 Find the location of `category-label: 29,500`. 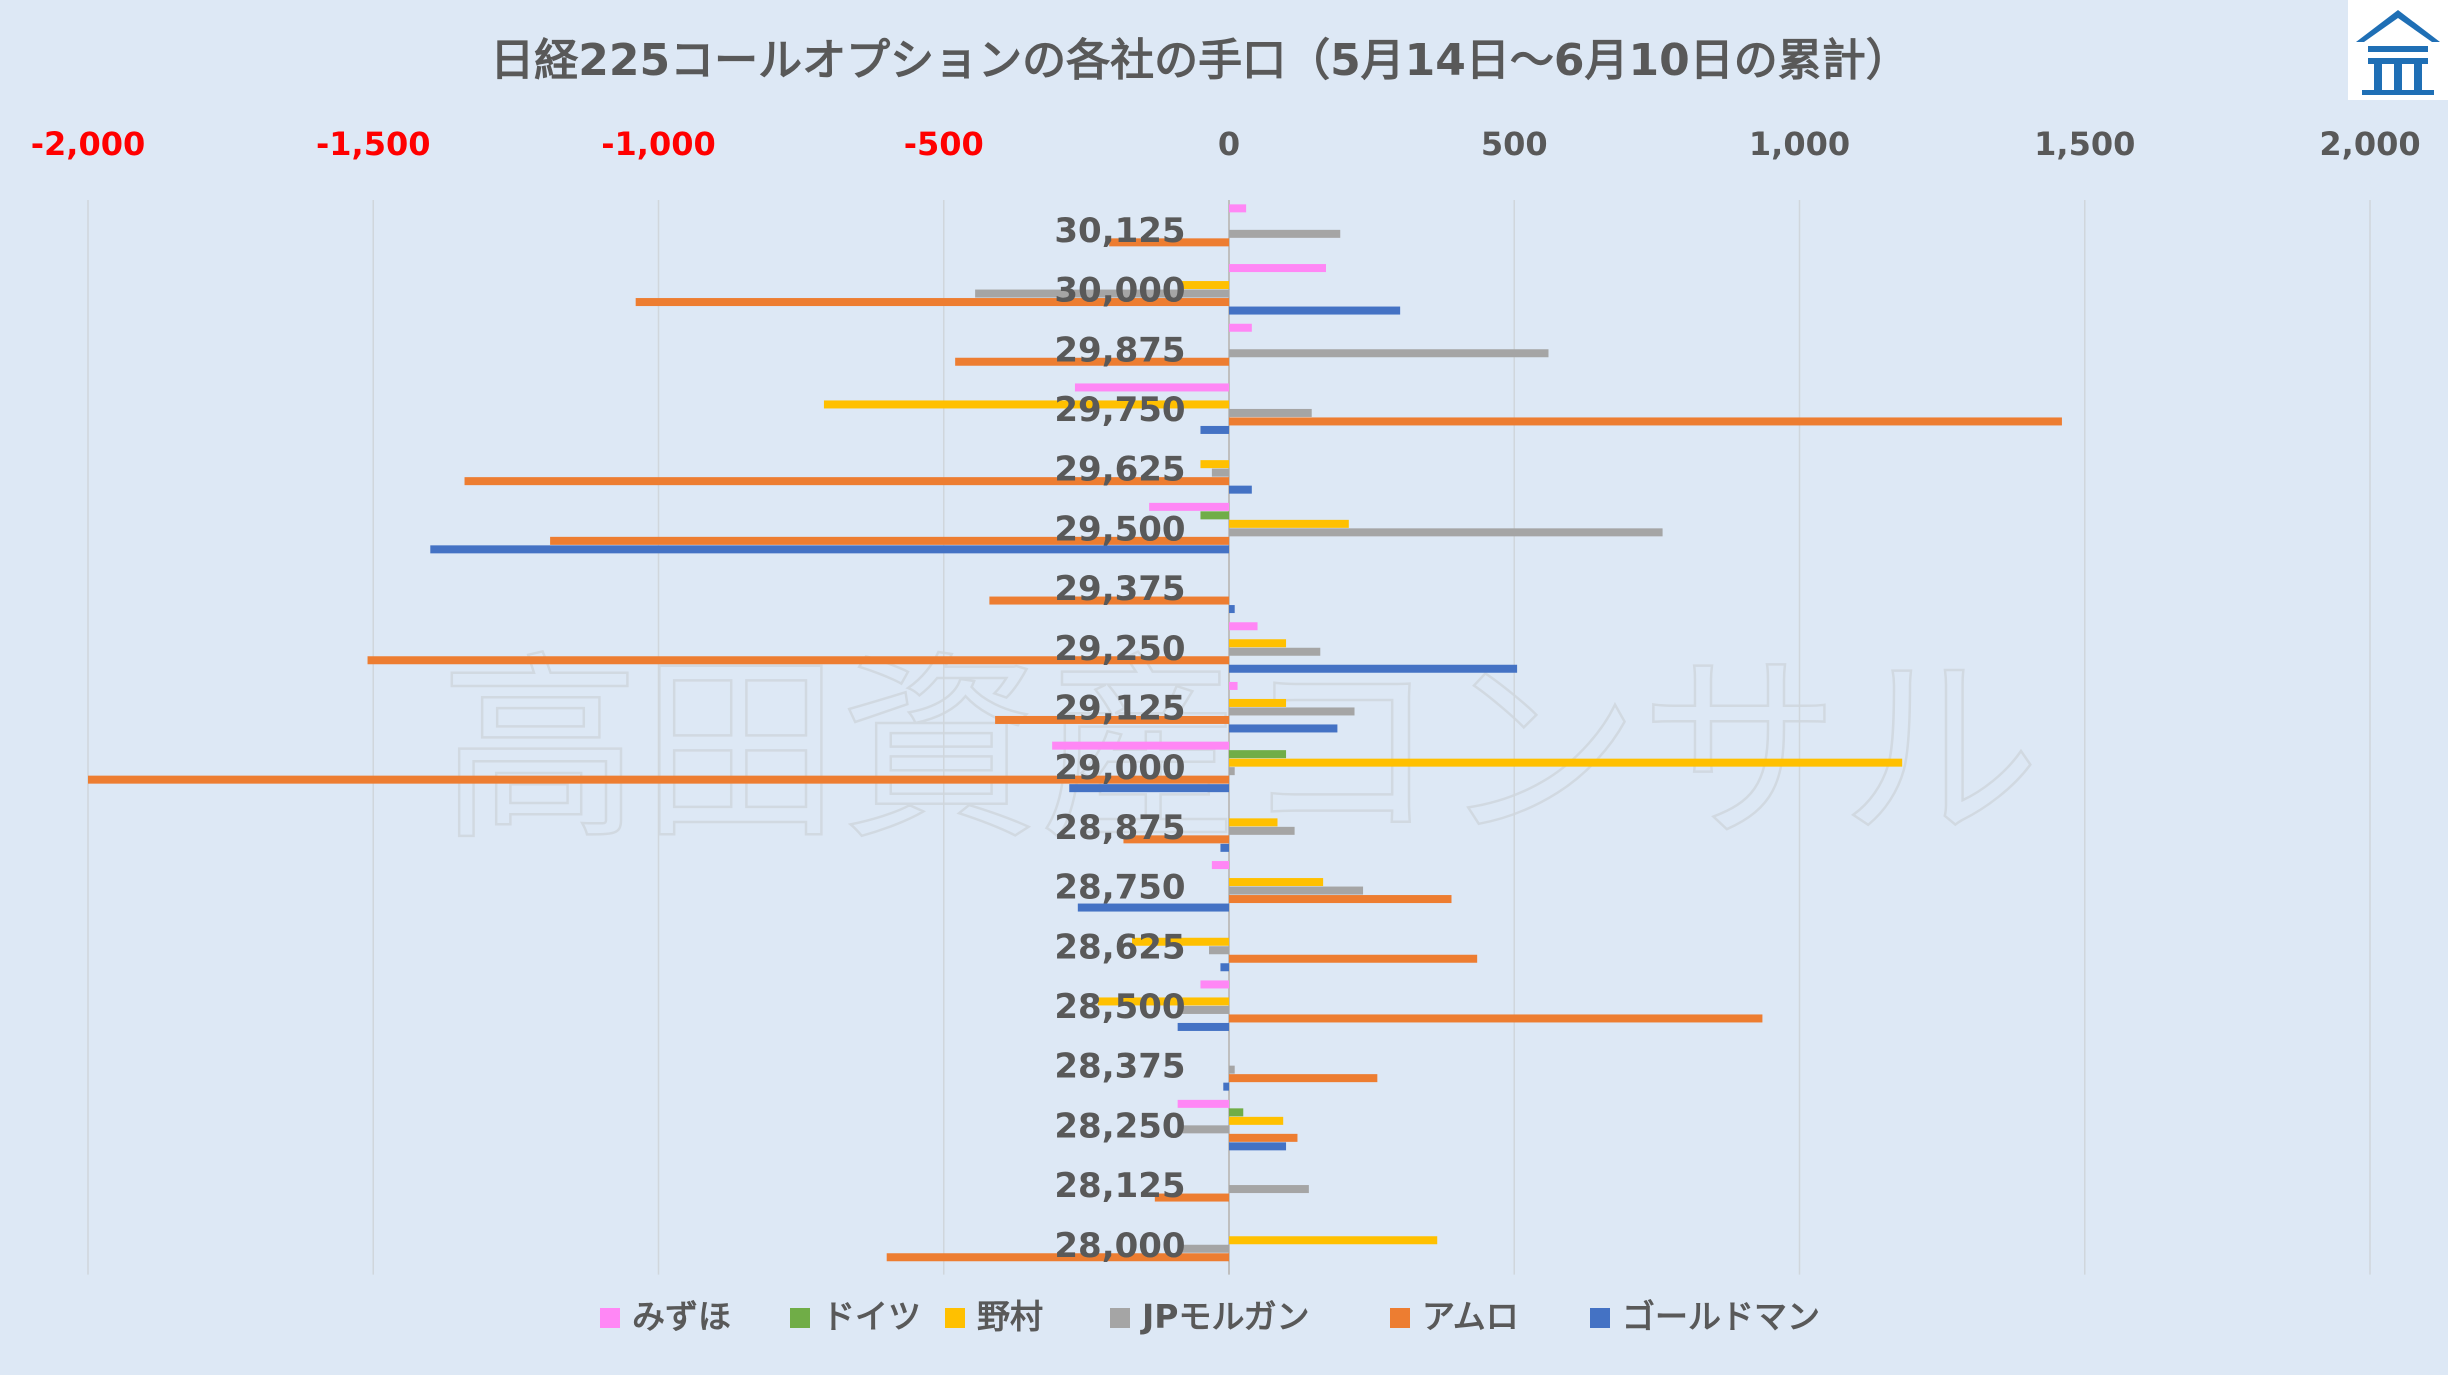

category-label: 29,500 is located at coordinates (1119, 529).